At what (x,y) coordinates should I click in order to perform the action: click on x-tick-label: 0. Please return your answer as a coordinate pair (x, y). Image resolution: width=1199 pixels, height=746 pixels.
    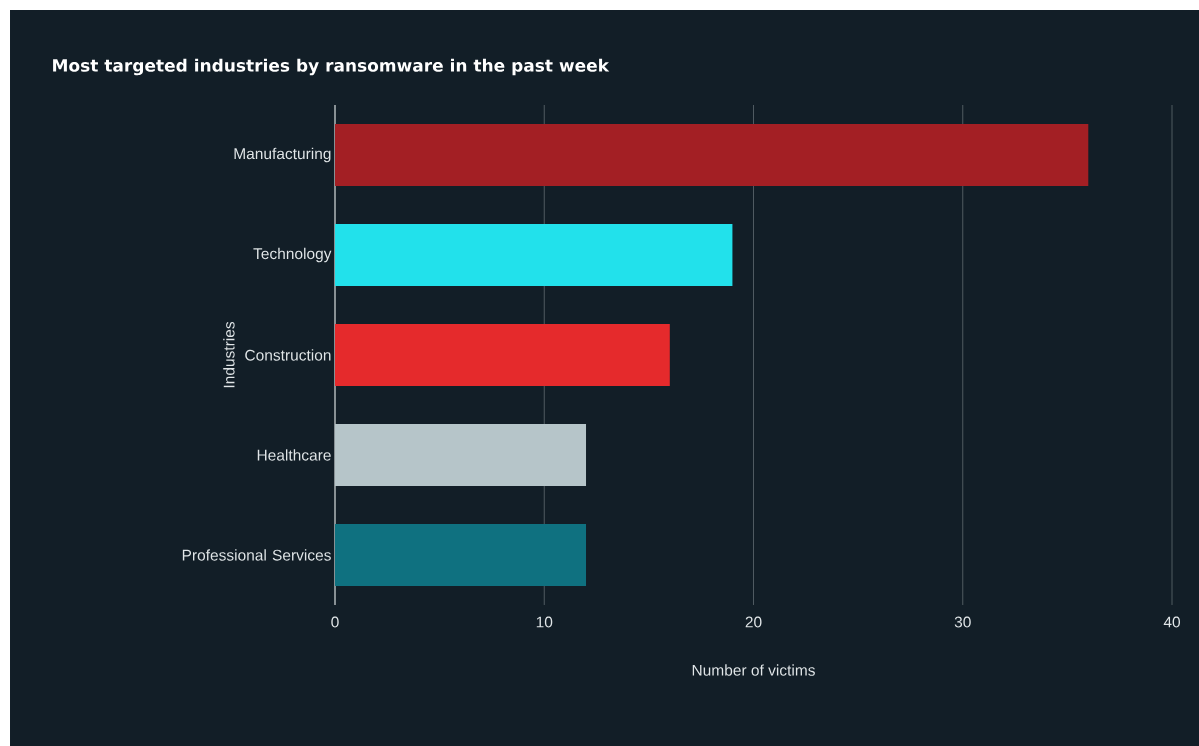
    Looking at the image, I should click on (335, 622).